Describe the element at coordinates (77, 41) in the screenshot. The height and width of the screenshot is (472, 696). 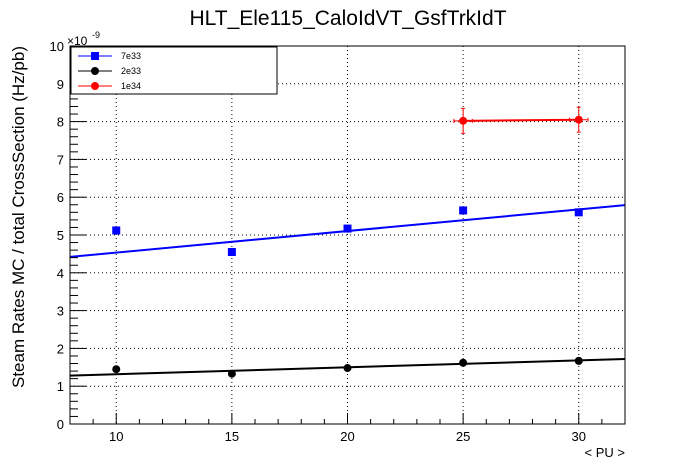
I see `y-exponent-base: ×10` at that location.